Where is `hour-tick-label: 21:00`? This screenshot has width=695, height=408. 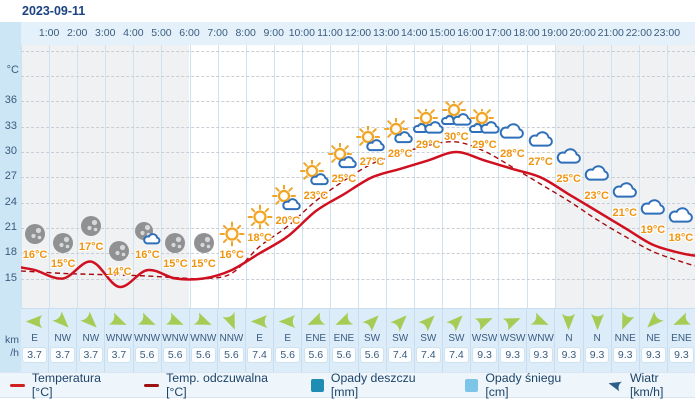
hour-tick-label: 21:00 is located at coordinates (610, 33).